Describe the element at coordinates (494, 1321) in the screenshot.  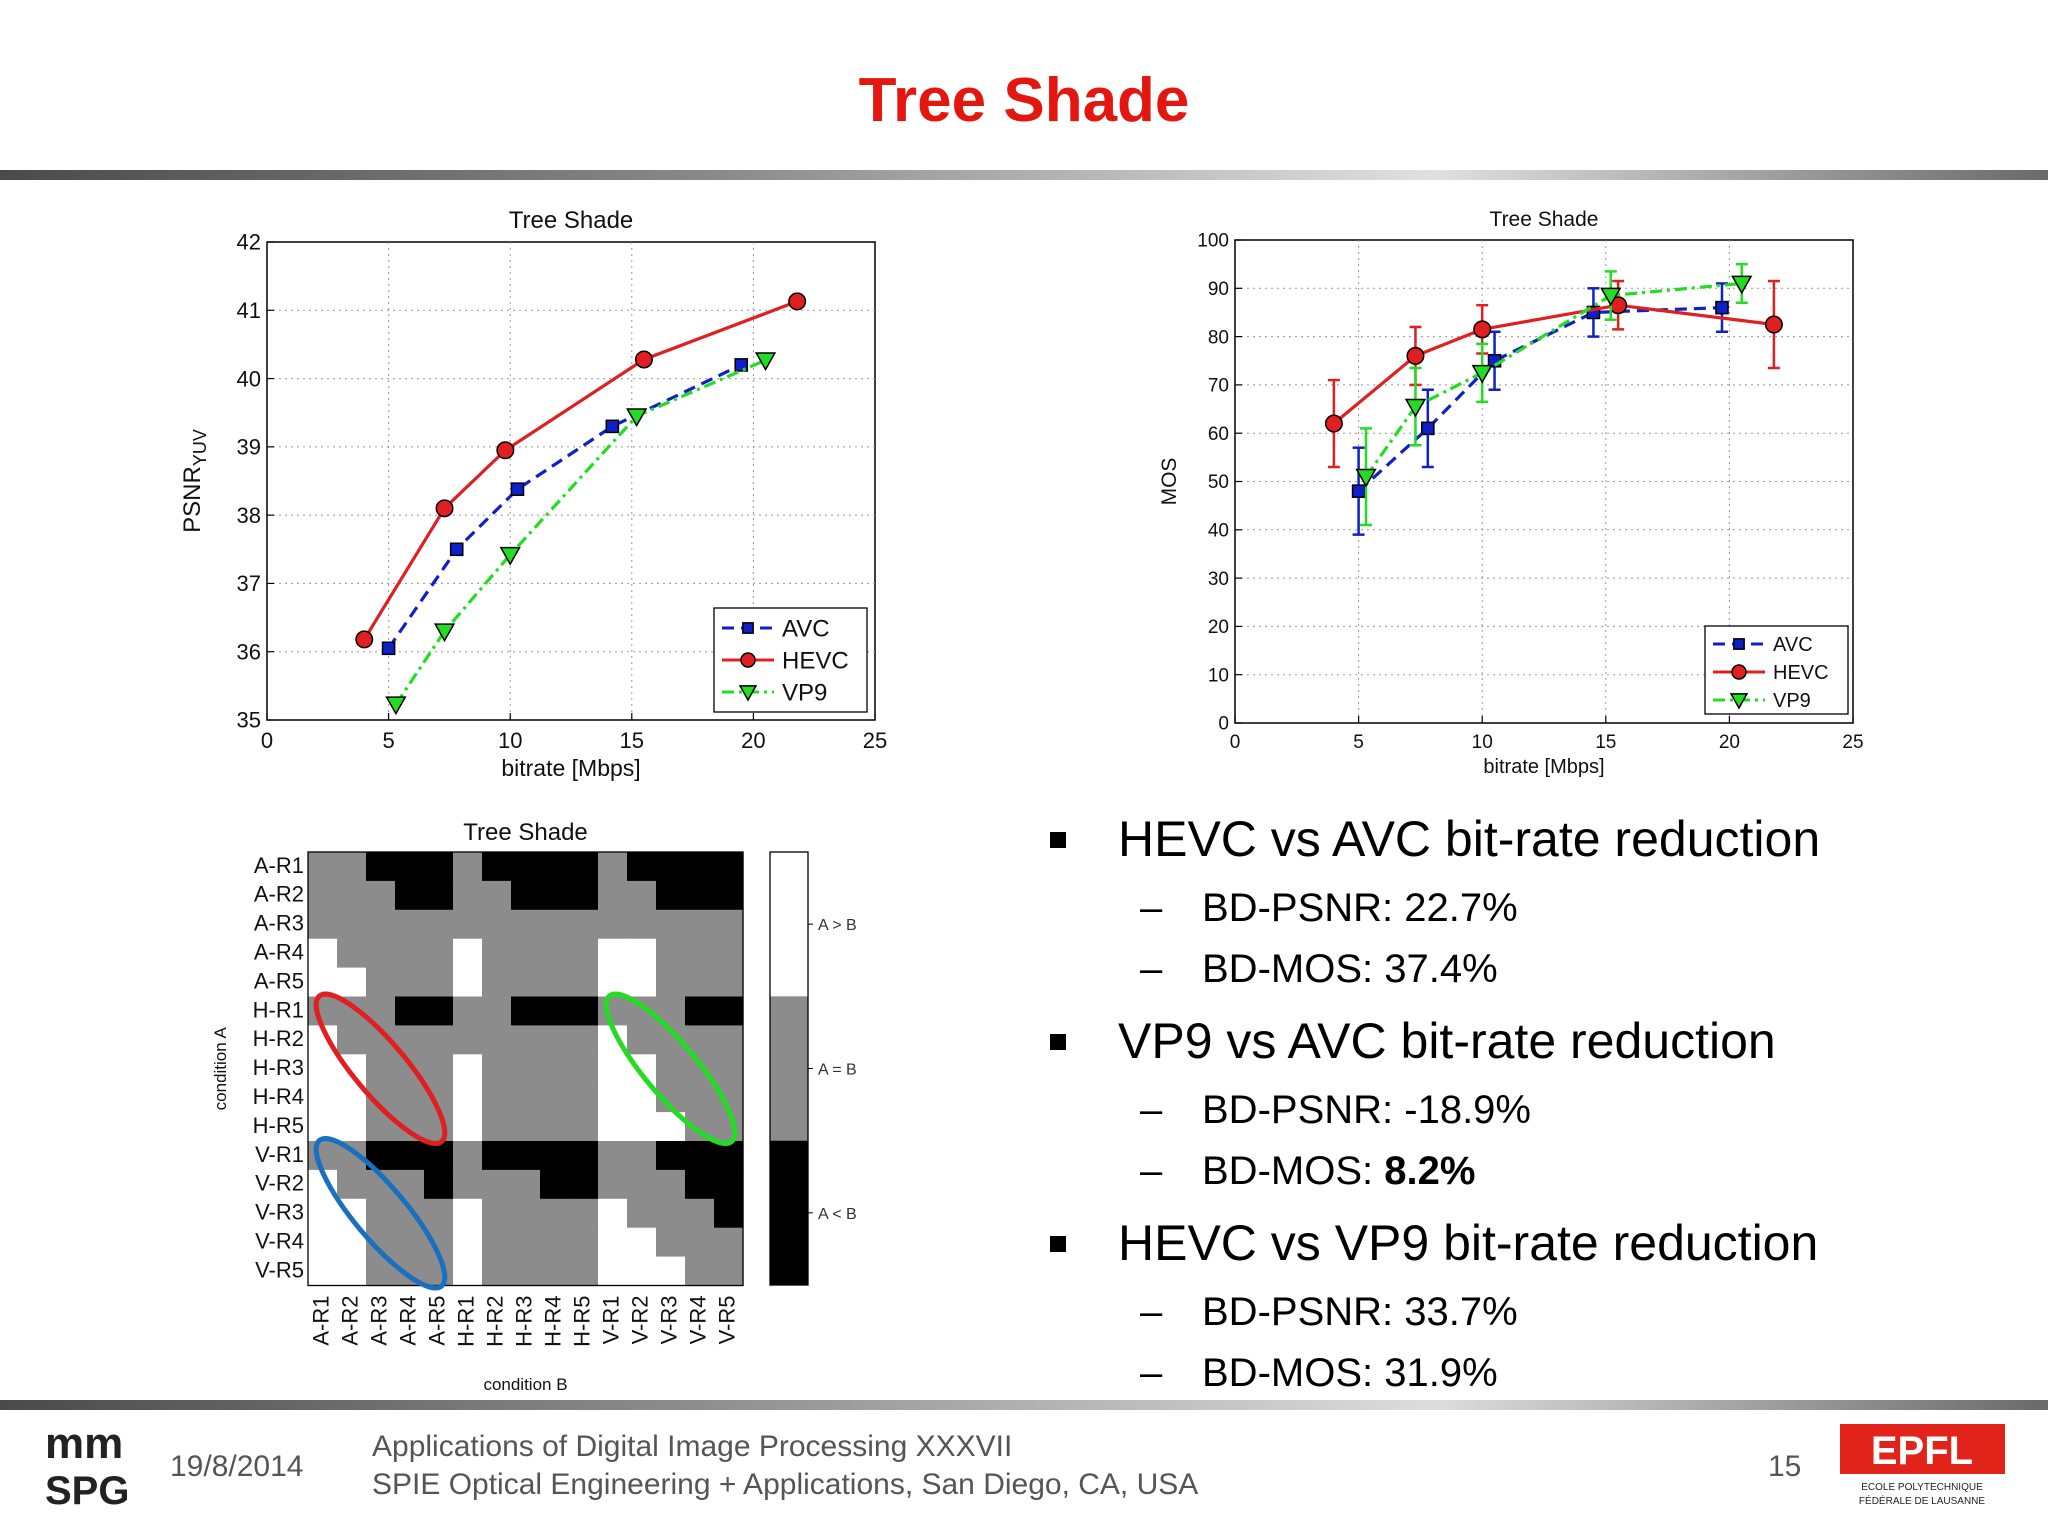
I see `x-tick-label: H-R2` at that location.